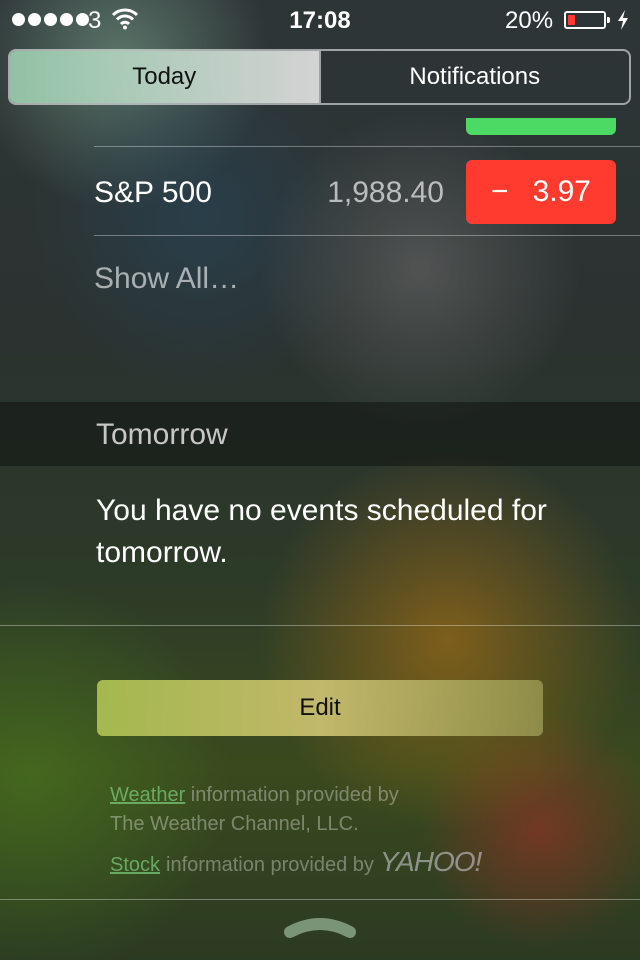  What do you see at coordinates (95, 20) in the screenshot?
I see `carrier-name: 3` at bounding box center [95, 20].